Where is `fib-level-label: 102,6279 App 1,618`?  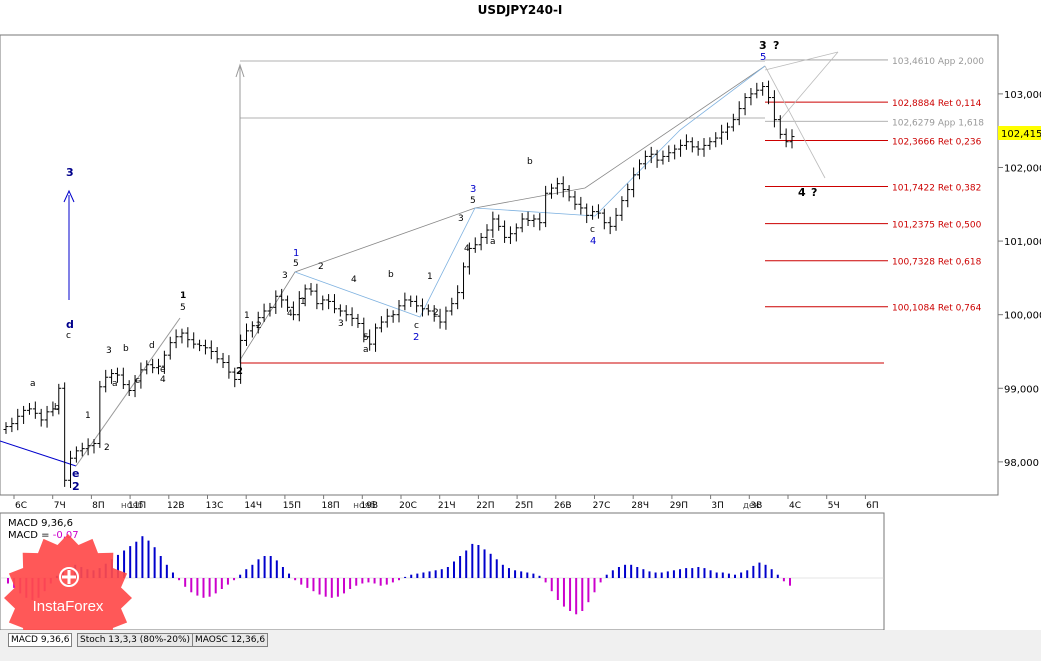
fib-level-label: 102,6279 App 1,618 is located at coordinates (938, 123).